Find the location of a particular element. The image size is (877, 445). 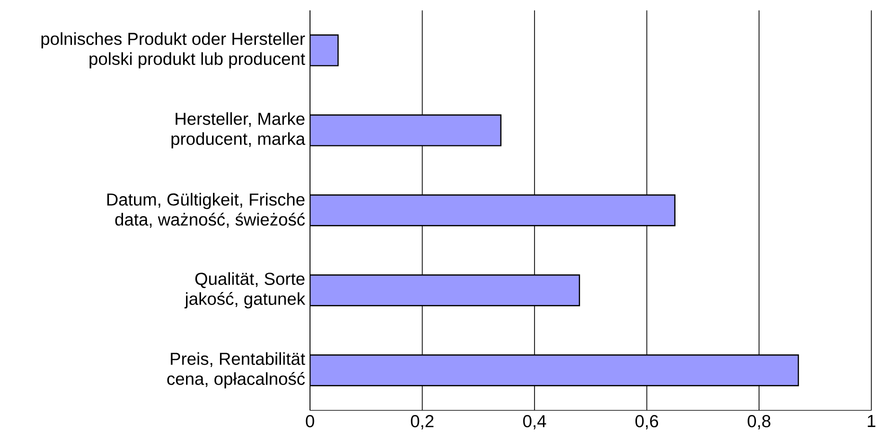

x-tick-label: 0,2 is located at coordinates (422, 422).